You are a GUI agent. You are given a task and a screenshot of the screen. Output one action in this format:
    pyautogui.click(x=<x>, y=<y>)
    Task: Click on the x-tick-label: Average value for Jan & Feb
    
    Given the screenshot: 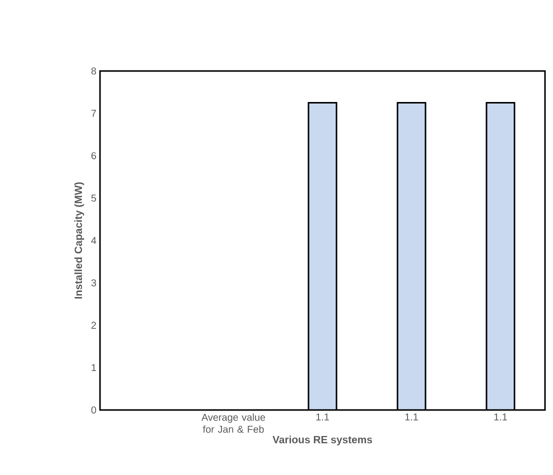 What is the action you would take?
    pyautogui.click(x=233, y=423)
    